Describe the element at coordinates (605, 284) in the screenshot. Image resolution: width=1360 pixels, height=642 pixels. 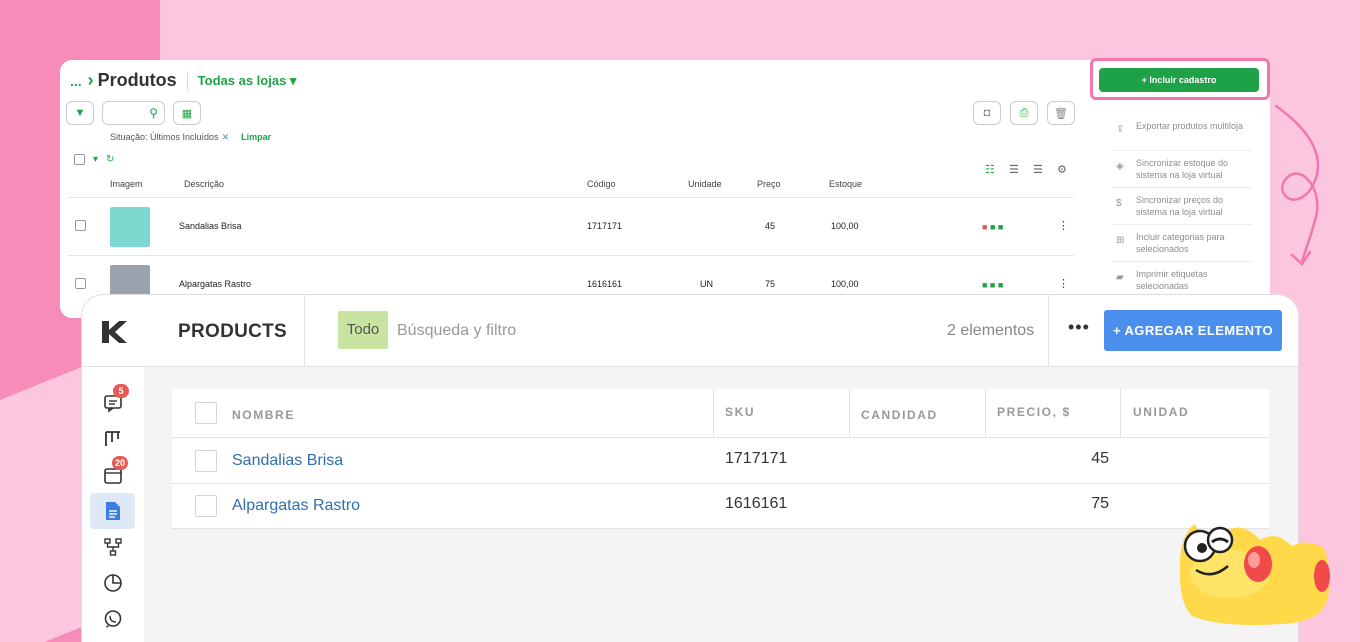
I see `product-code: 1616161` at that location.